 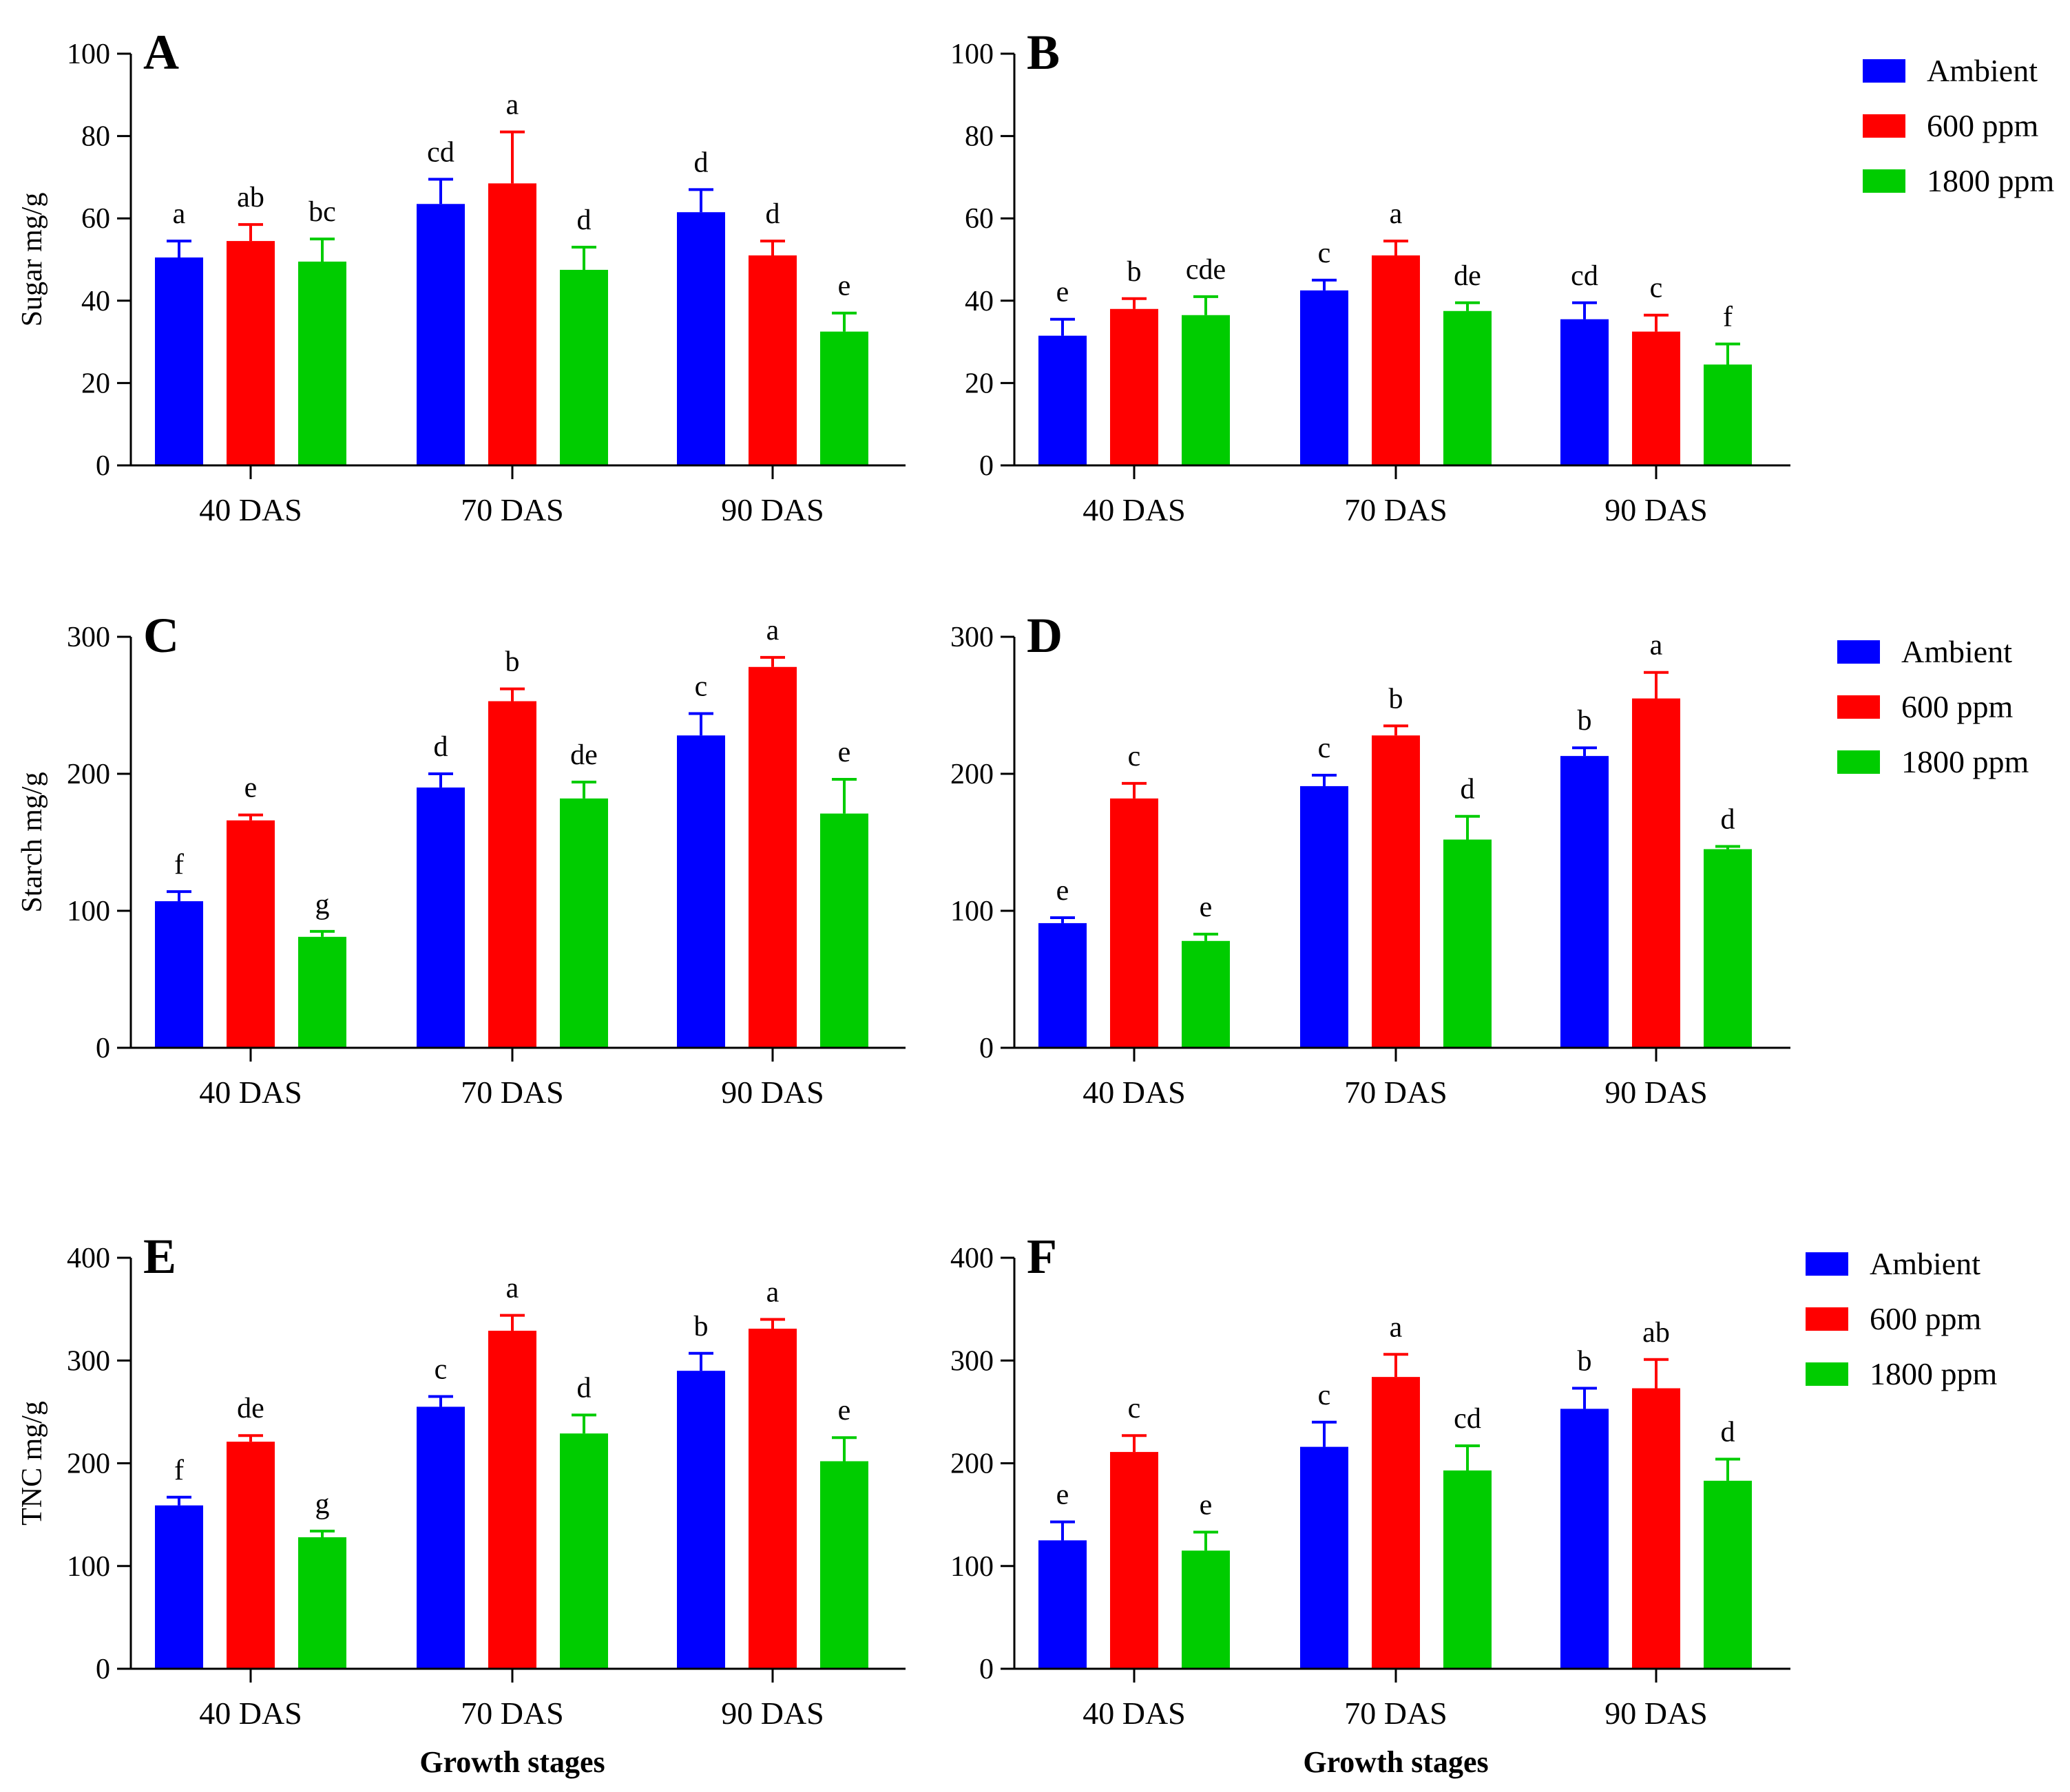 What do you see at coordinates (584, 1551) in the screenshot?
I see `bar-e-1800-ppm-70-das` at bounding box center [584, 1551].